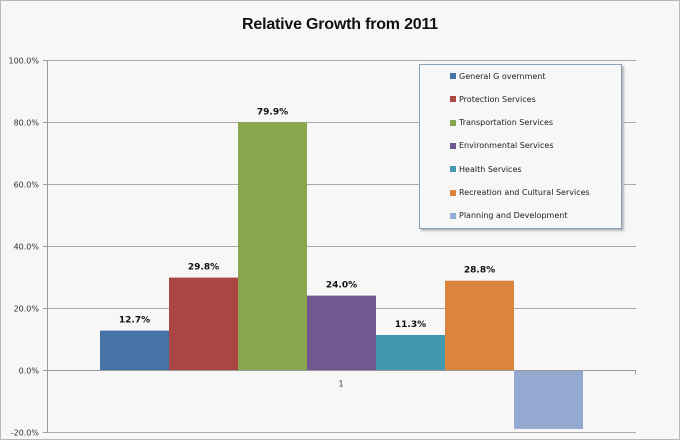 The image size is (680, 442). I want to click on chart-title: Relative Growth from 2011, so click(340, 24).